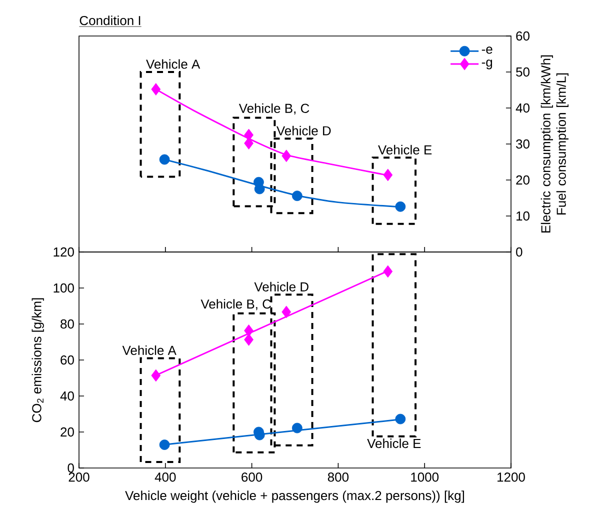 Image resolution: width=601 pixels, height=525 pixels. What do you see at coordinates (252, 477) in the screenshot?
I see `x-tick-label: 600` at bounding box center [252, 477].